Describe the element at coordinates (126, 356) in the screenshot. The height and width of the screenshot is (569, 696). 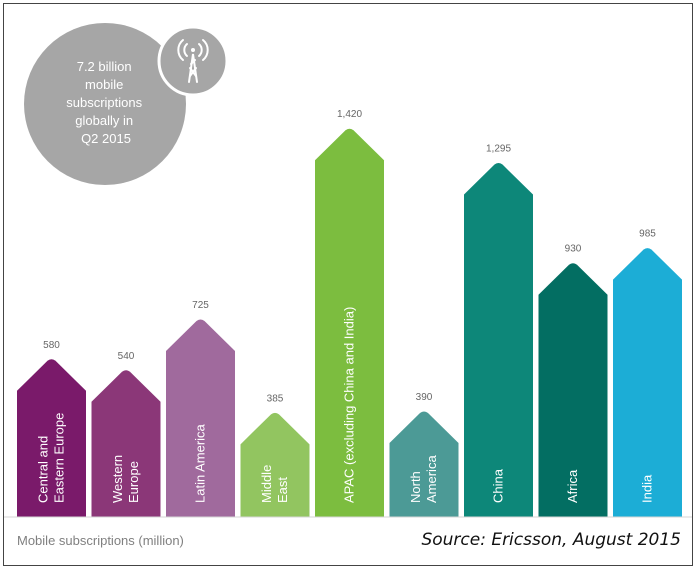
I see `value-label: 540` at that location.